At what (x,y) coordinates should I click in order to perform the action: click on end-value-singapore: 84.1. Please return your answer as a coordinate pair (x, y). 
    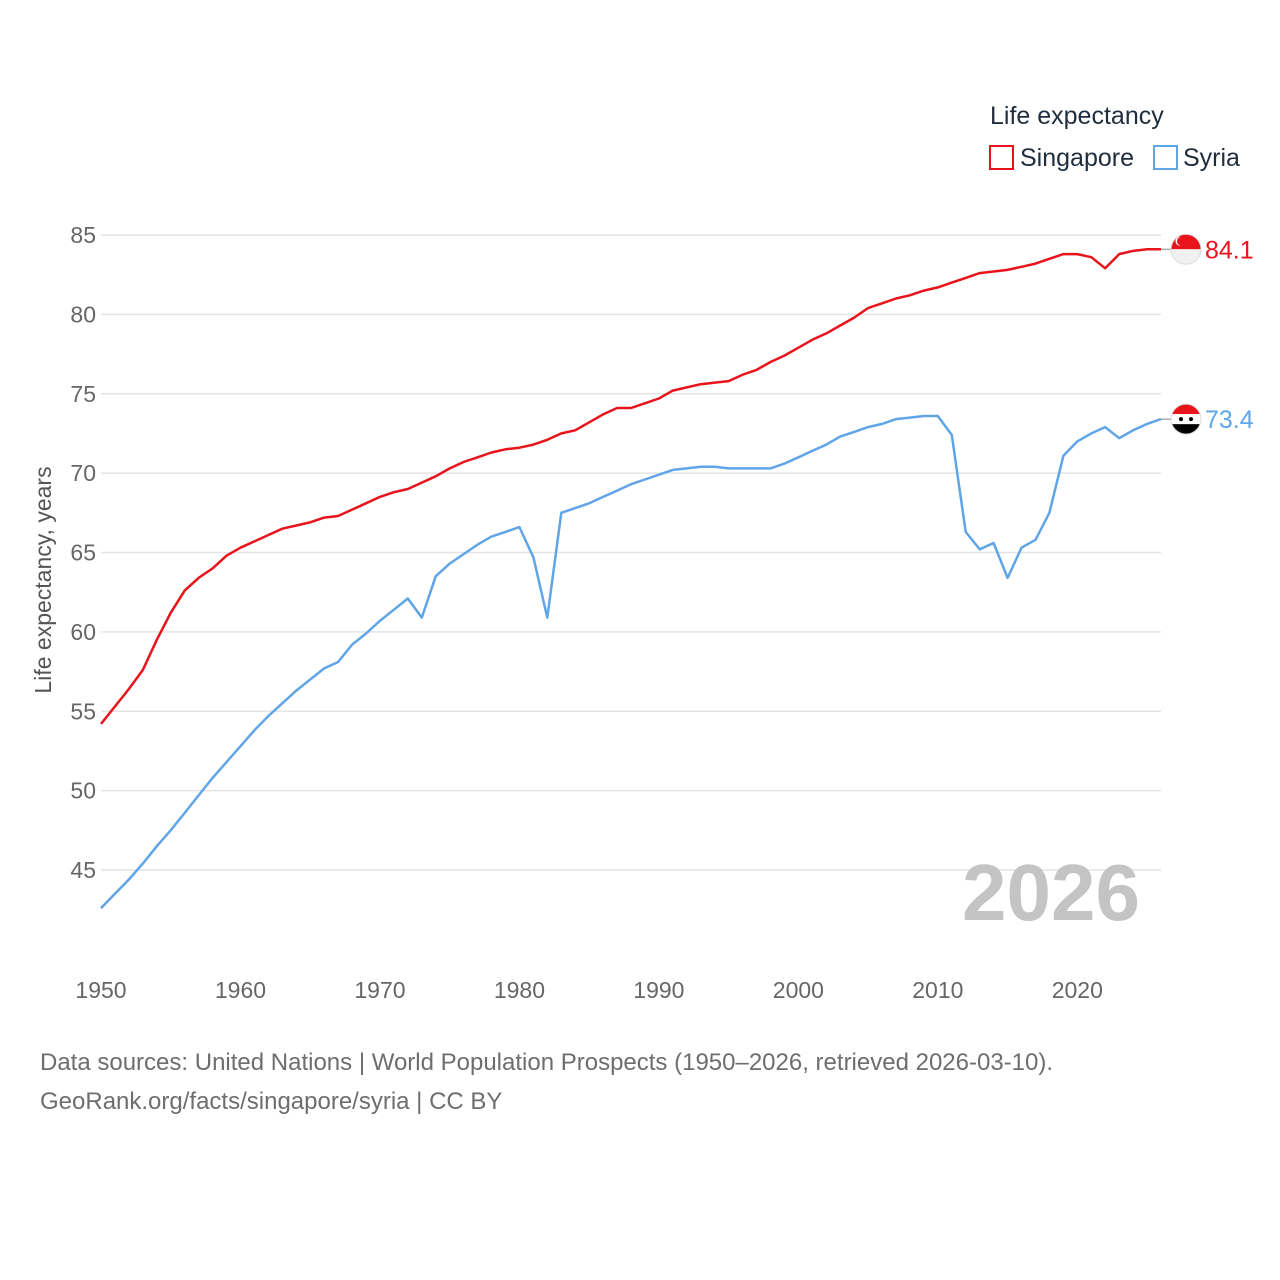
    Looking at the image, I should click on (1229, 250).